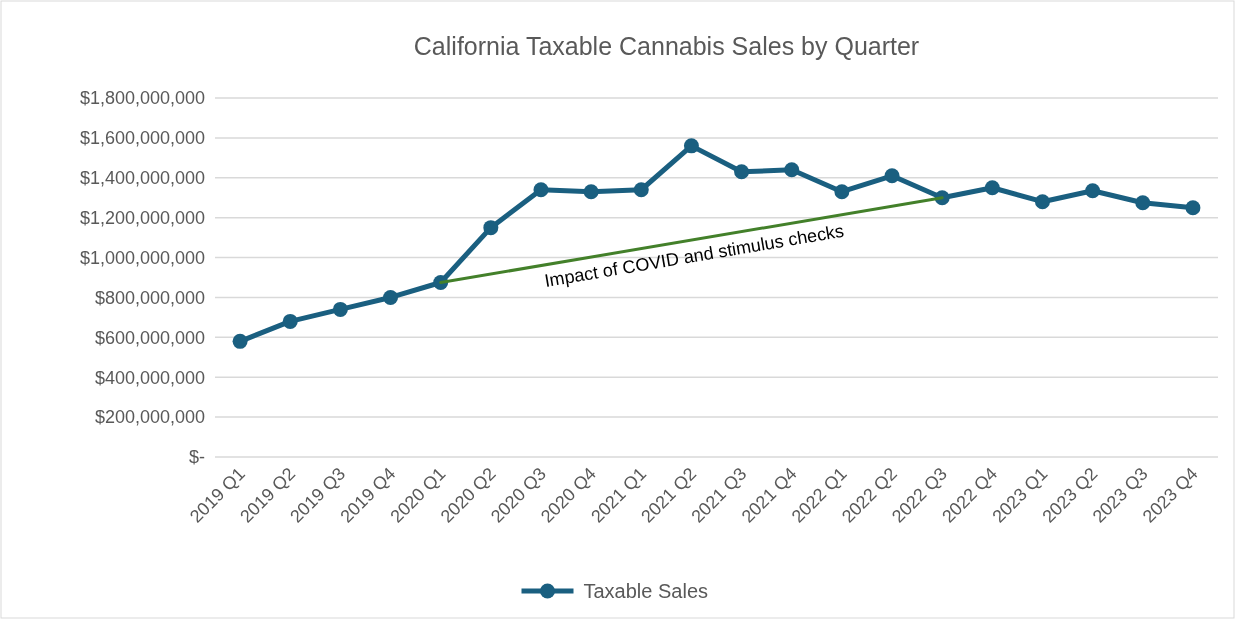 The height and width of the screenshot is (627, 1243). What do you see at coordinates (666, 46) in the screenshot?
I see `chart-title: California Taxable Cannabis Sales by Quarter` at bounding box center [666, 46].